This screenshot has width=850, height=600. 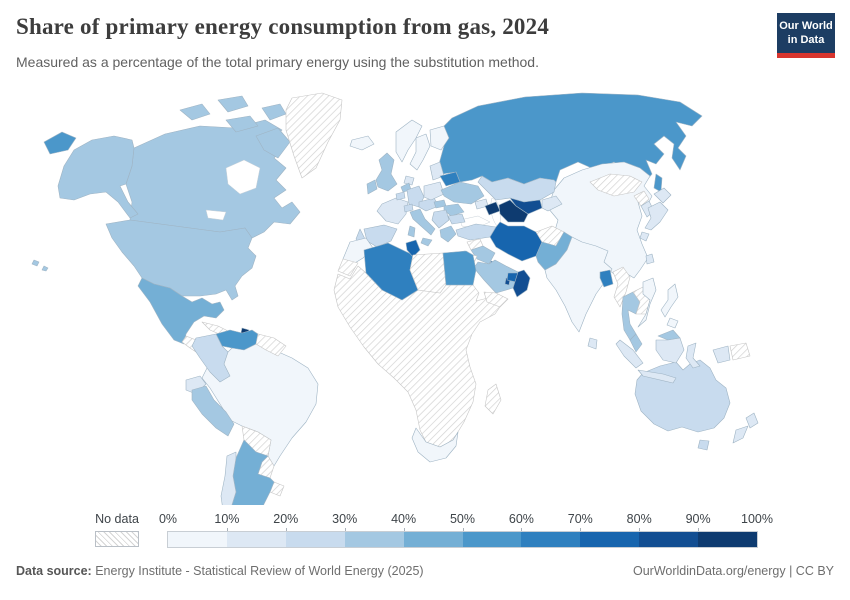 I want to click on map-region-taiwan, so click(x=650, y=259).